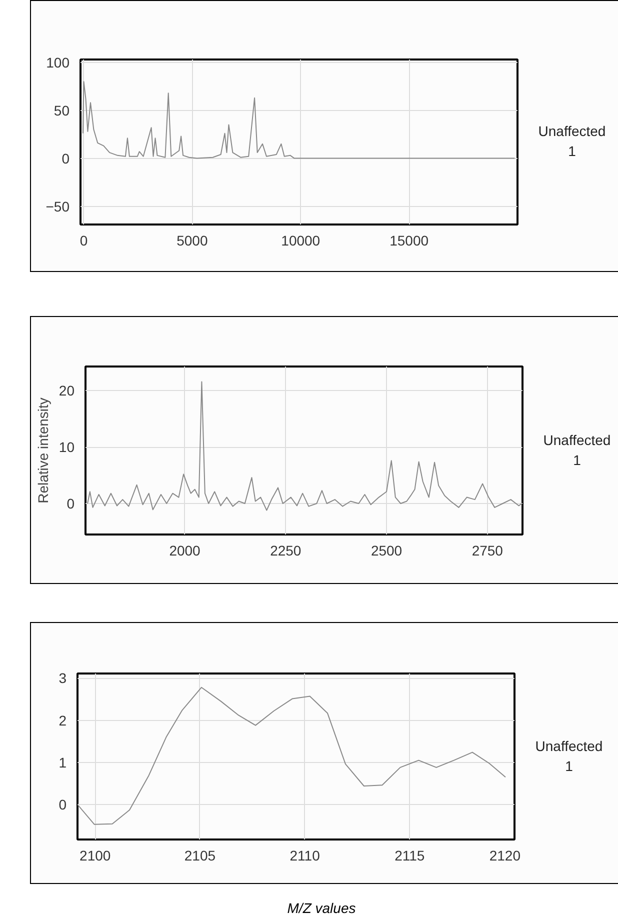  I want to click on y-axis-title: Relative intensity, so click(42, 451).